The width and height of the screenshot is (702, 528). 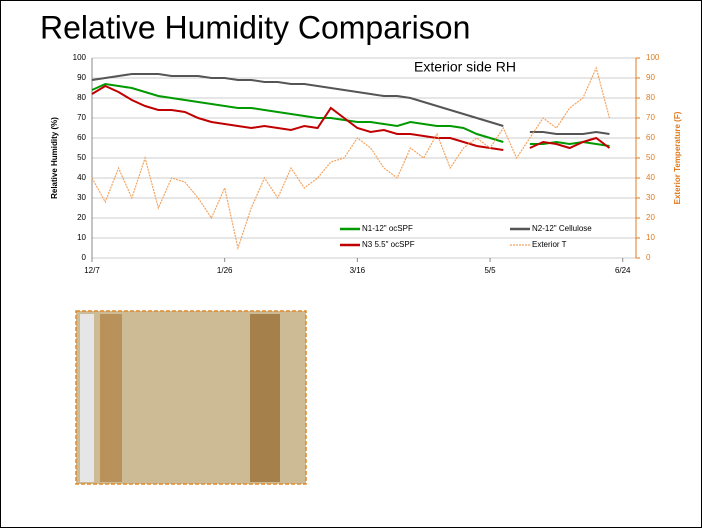 I want to click on y2-axis-title: Exterior Temperature (F), so click(x=677, y=157).